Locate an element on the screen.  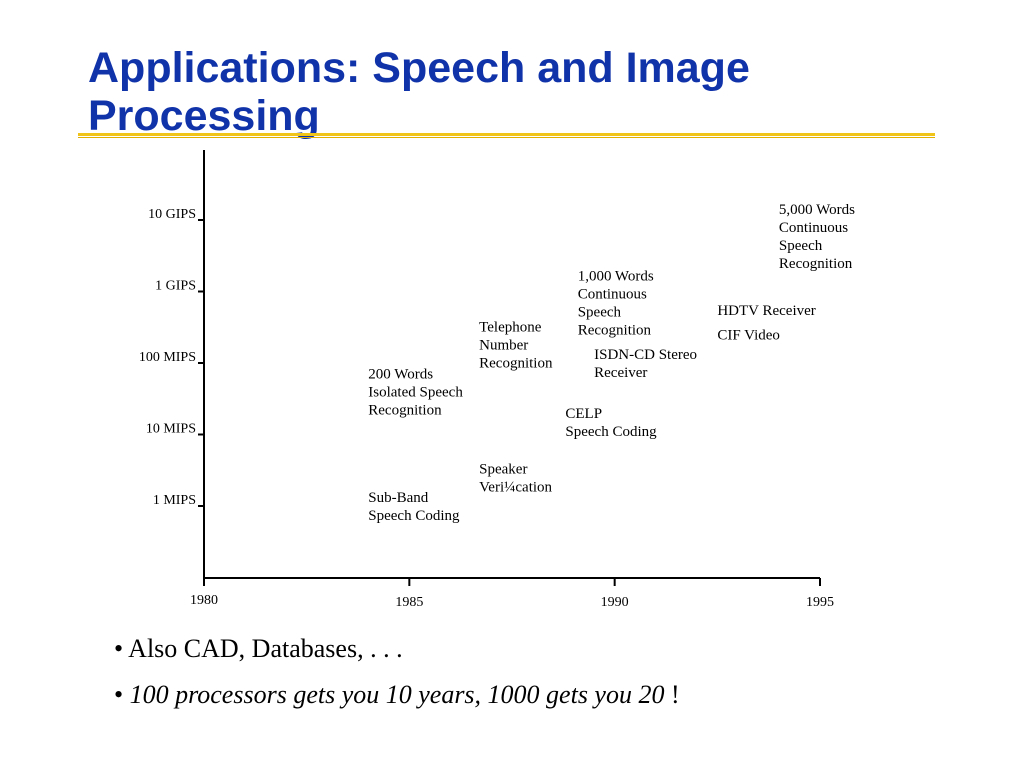
annotation-line: HDTV Receiver is located at coordinates (766, 311).